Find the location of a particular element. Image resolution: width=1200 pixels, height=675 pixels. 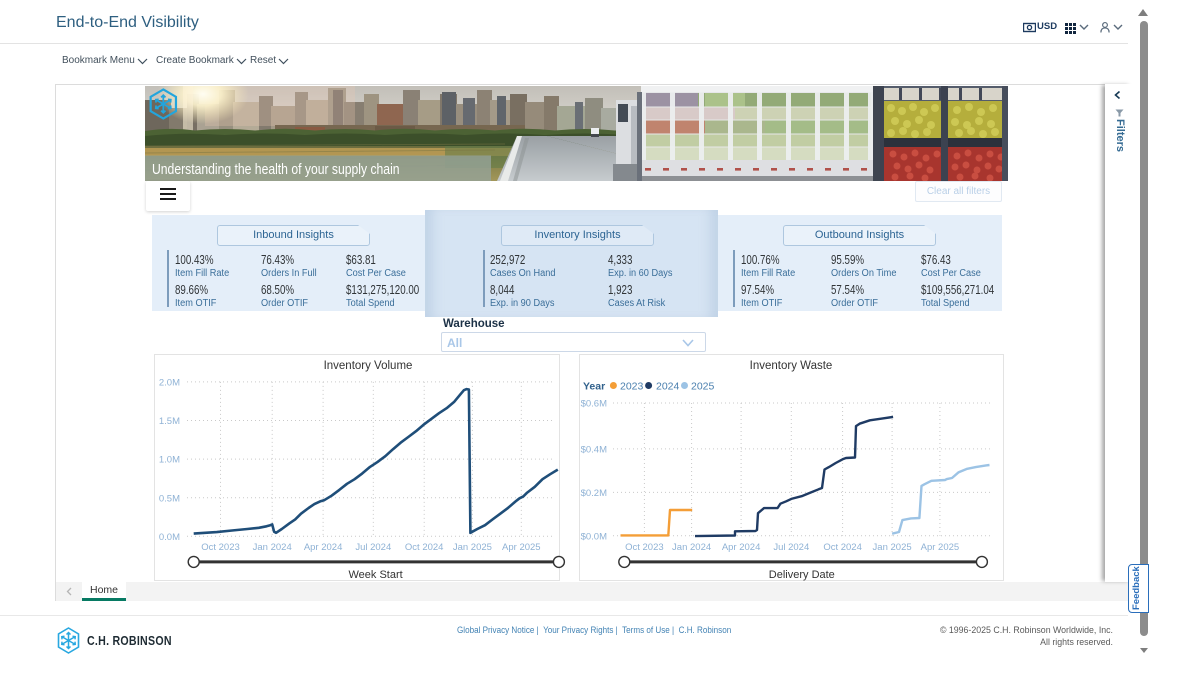

svg-text: 2024 is located at coordinates (668, 387).